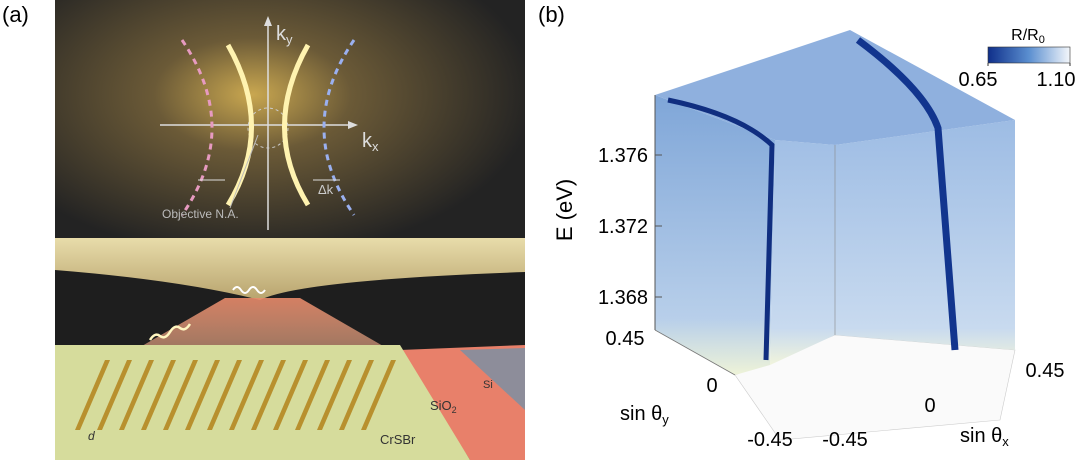 The image size is (1080, 463). I want to click on colorbar, so click(1029, 55).